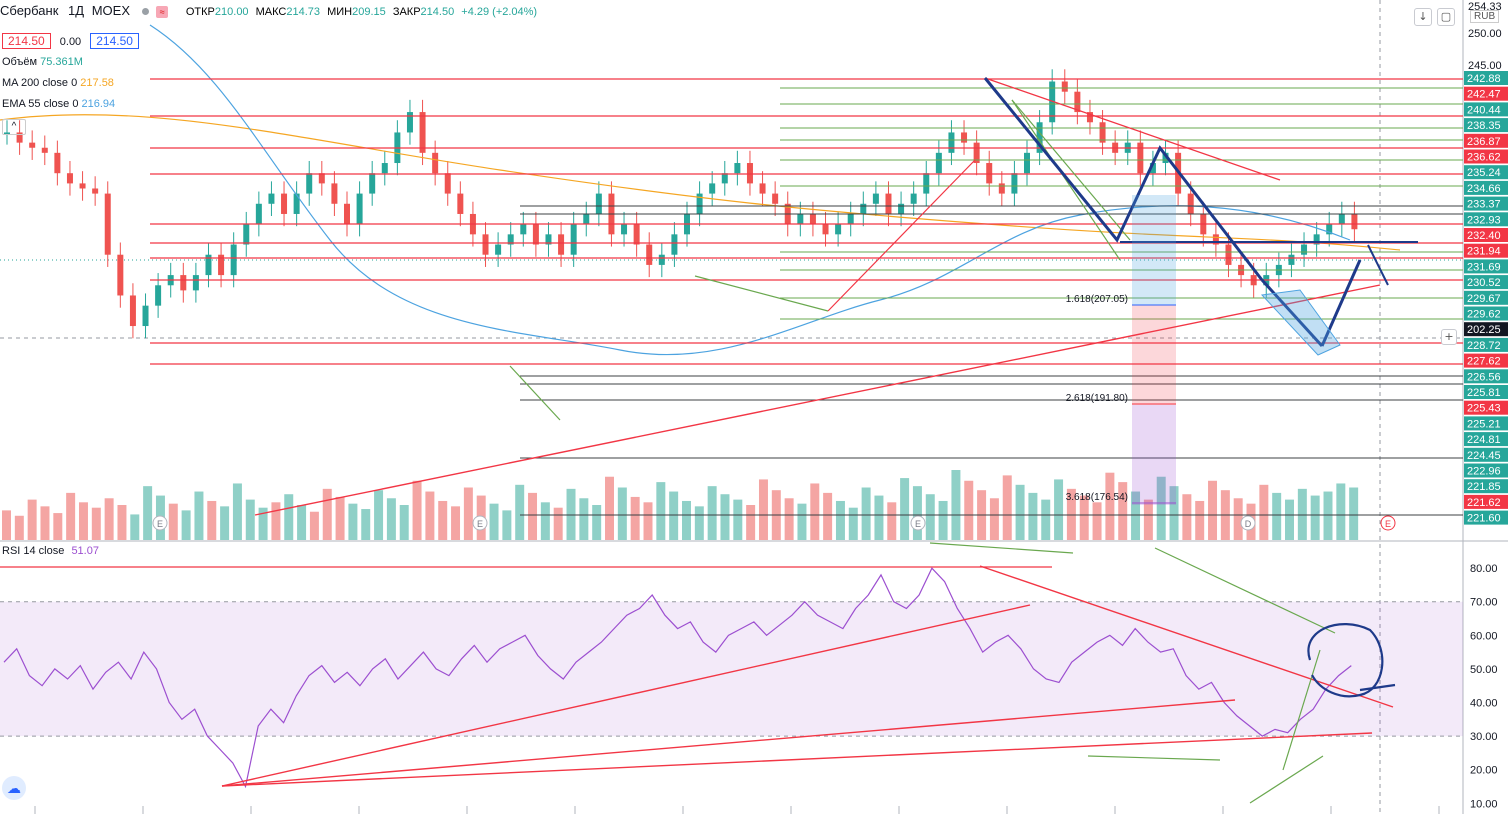 Image resolution: width=1508 pixels, height=814 pixels. What do you see at coordinates (14, 788) in the screenshot?
I see `tradingview-logo-icon: ☁` at bounding box center [14, 788].